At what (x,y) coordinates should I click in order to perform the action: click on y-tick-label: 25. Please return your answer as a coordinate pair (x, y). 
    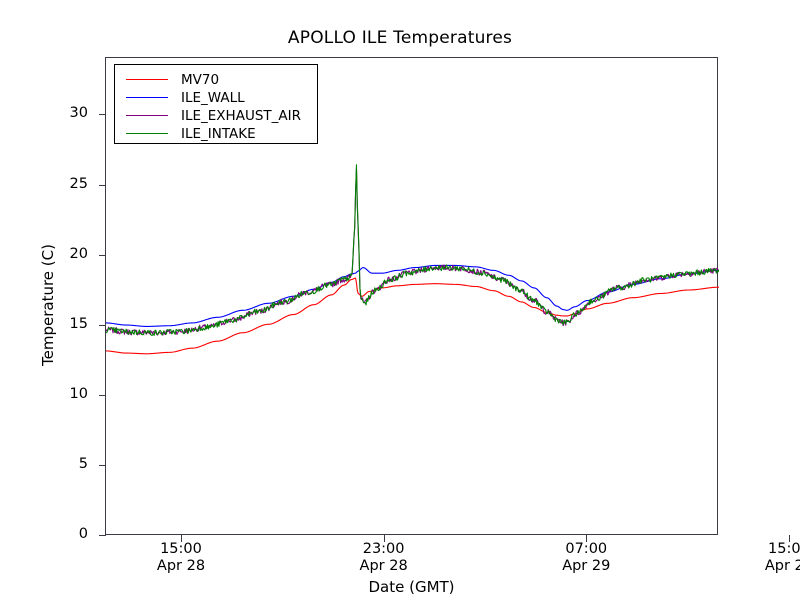
    Looking at the image, I should click on (78, 183).